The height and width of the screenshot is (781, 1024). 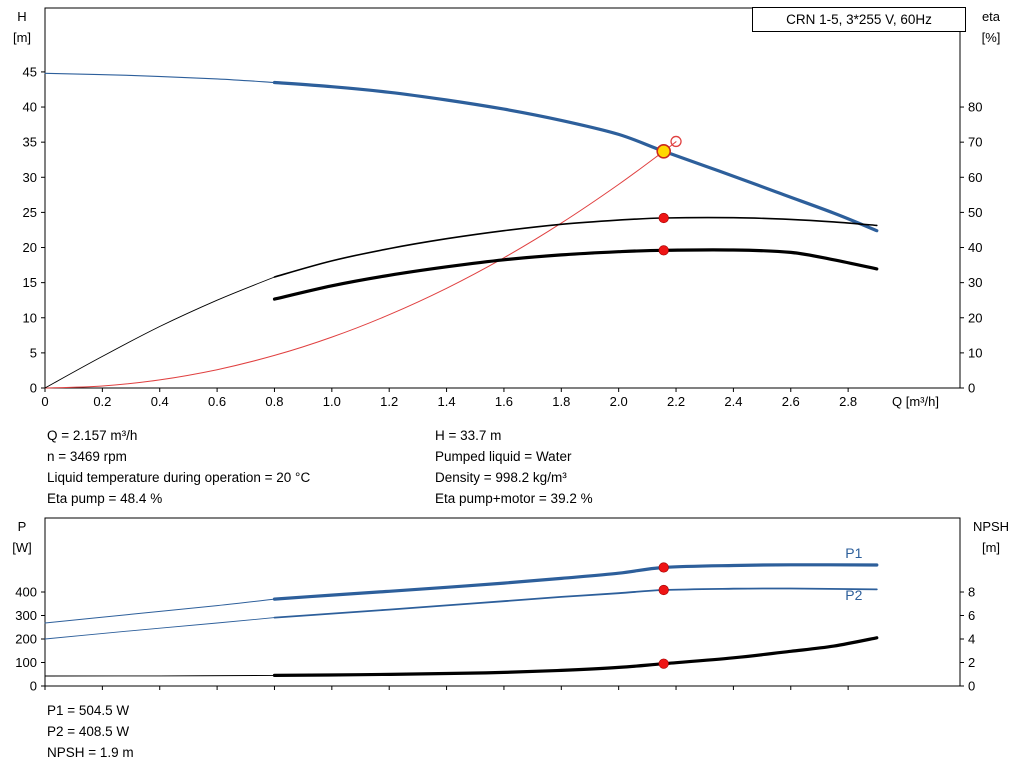 I want to click on y-right-tick-label: 10, so click(x=975, y=352).